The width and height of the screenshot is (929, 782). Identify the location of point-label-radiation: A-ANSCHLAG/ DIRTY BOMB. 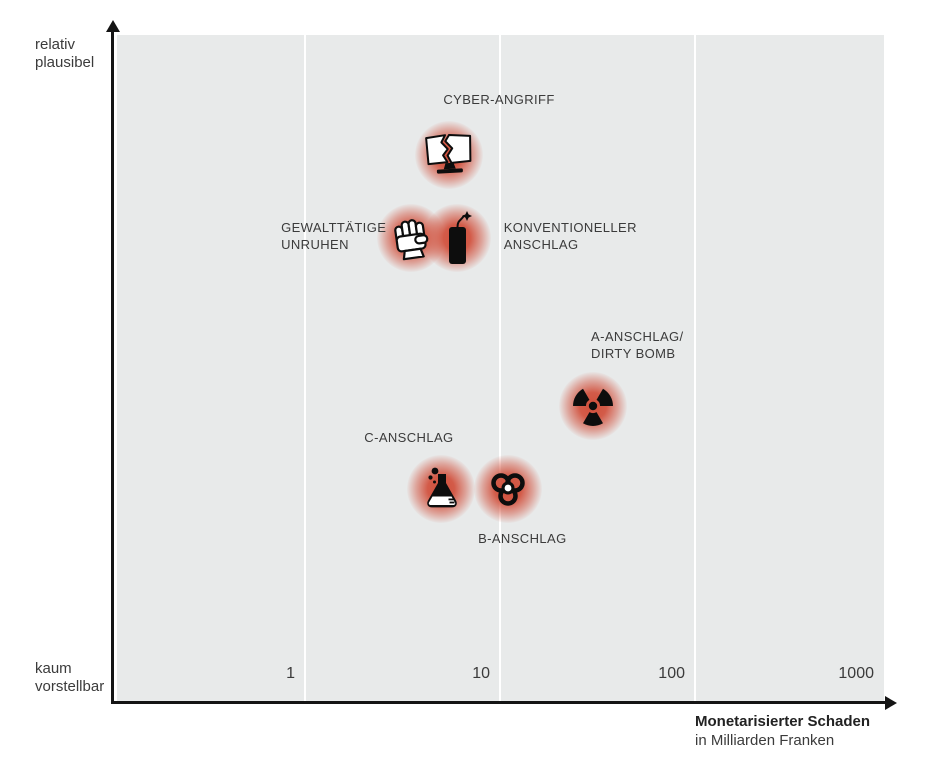
(637, 344).